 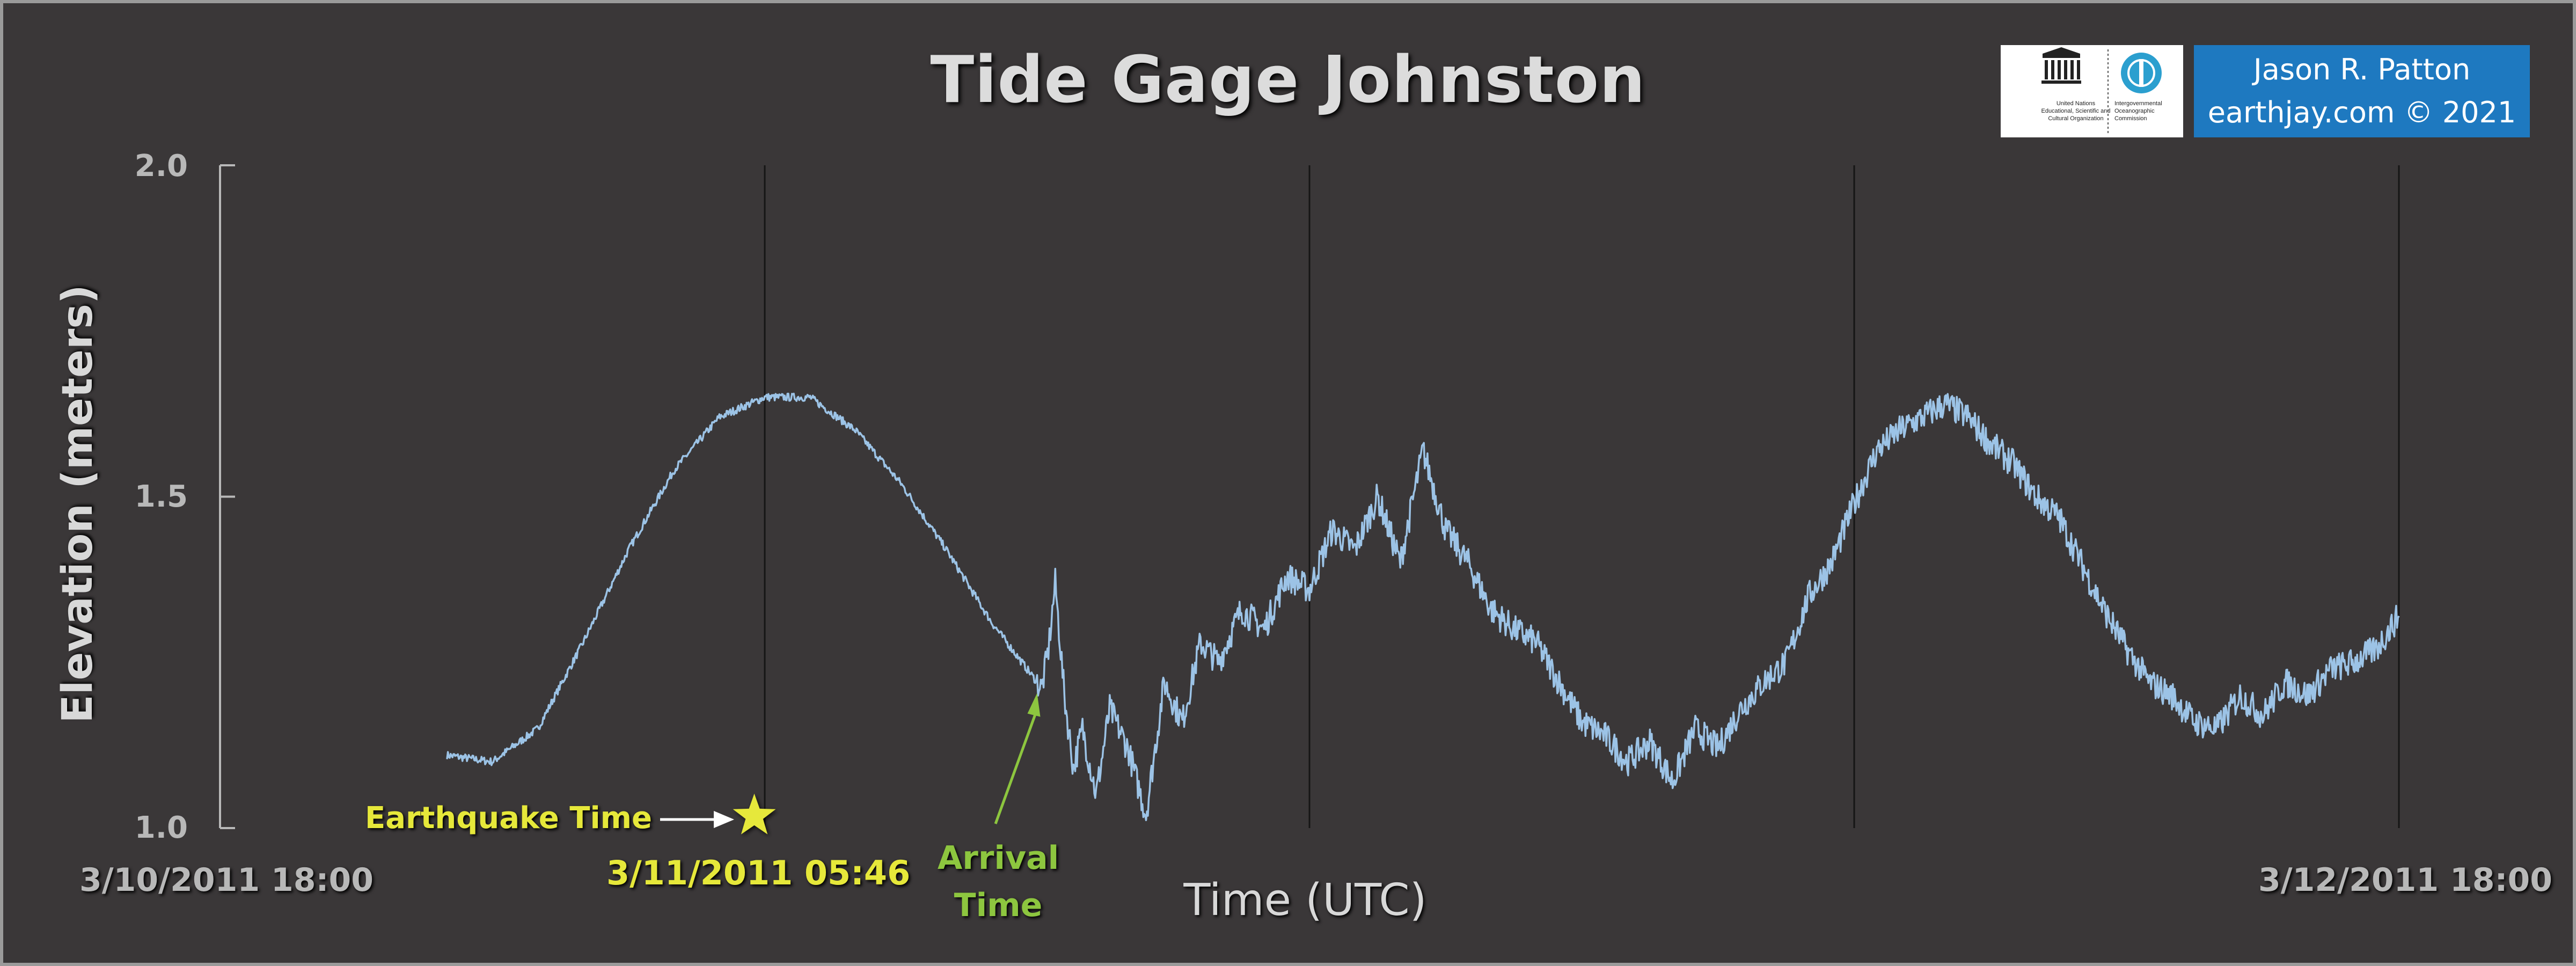 I want to click on arrival-arrow-head, so click(x=1034, y=705).